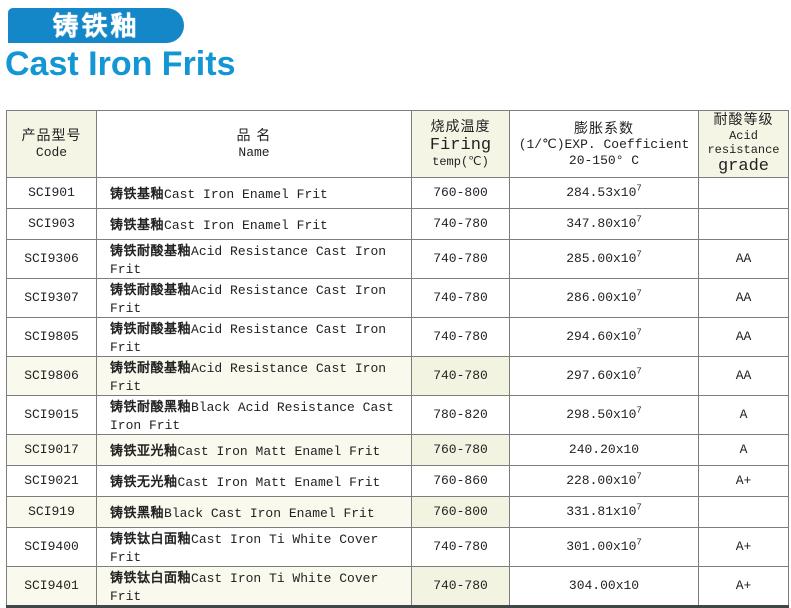 Image resolution: width=791 pixels, height=608 pixels. Describe the element at coordinates (743, 167) in the screenshot. I see `header-acid-grade-word: grade` at that location.